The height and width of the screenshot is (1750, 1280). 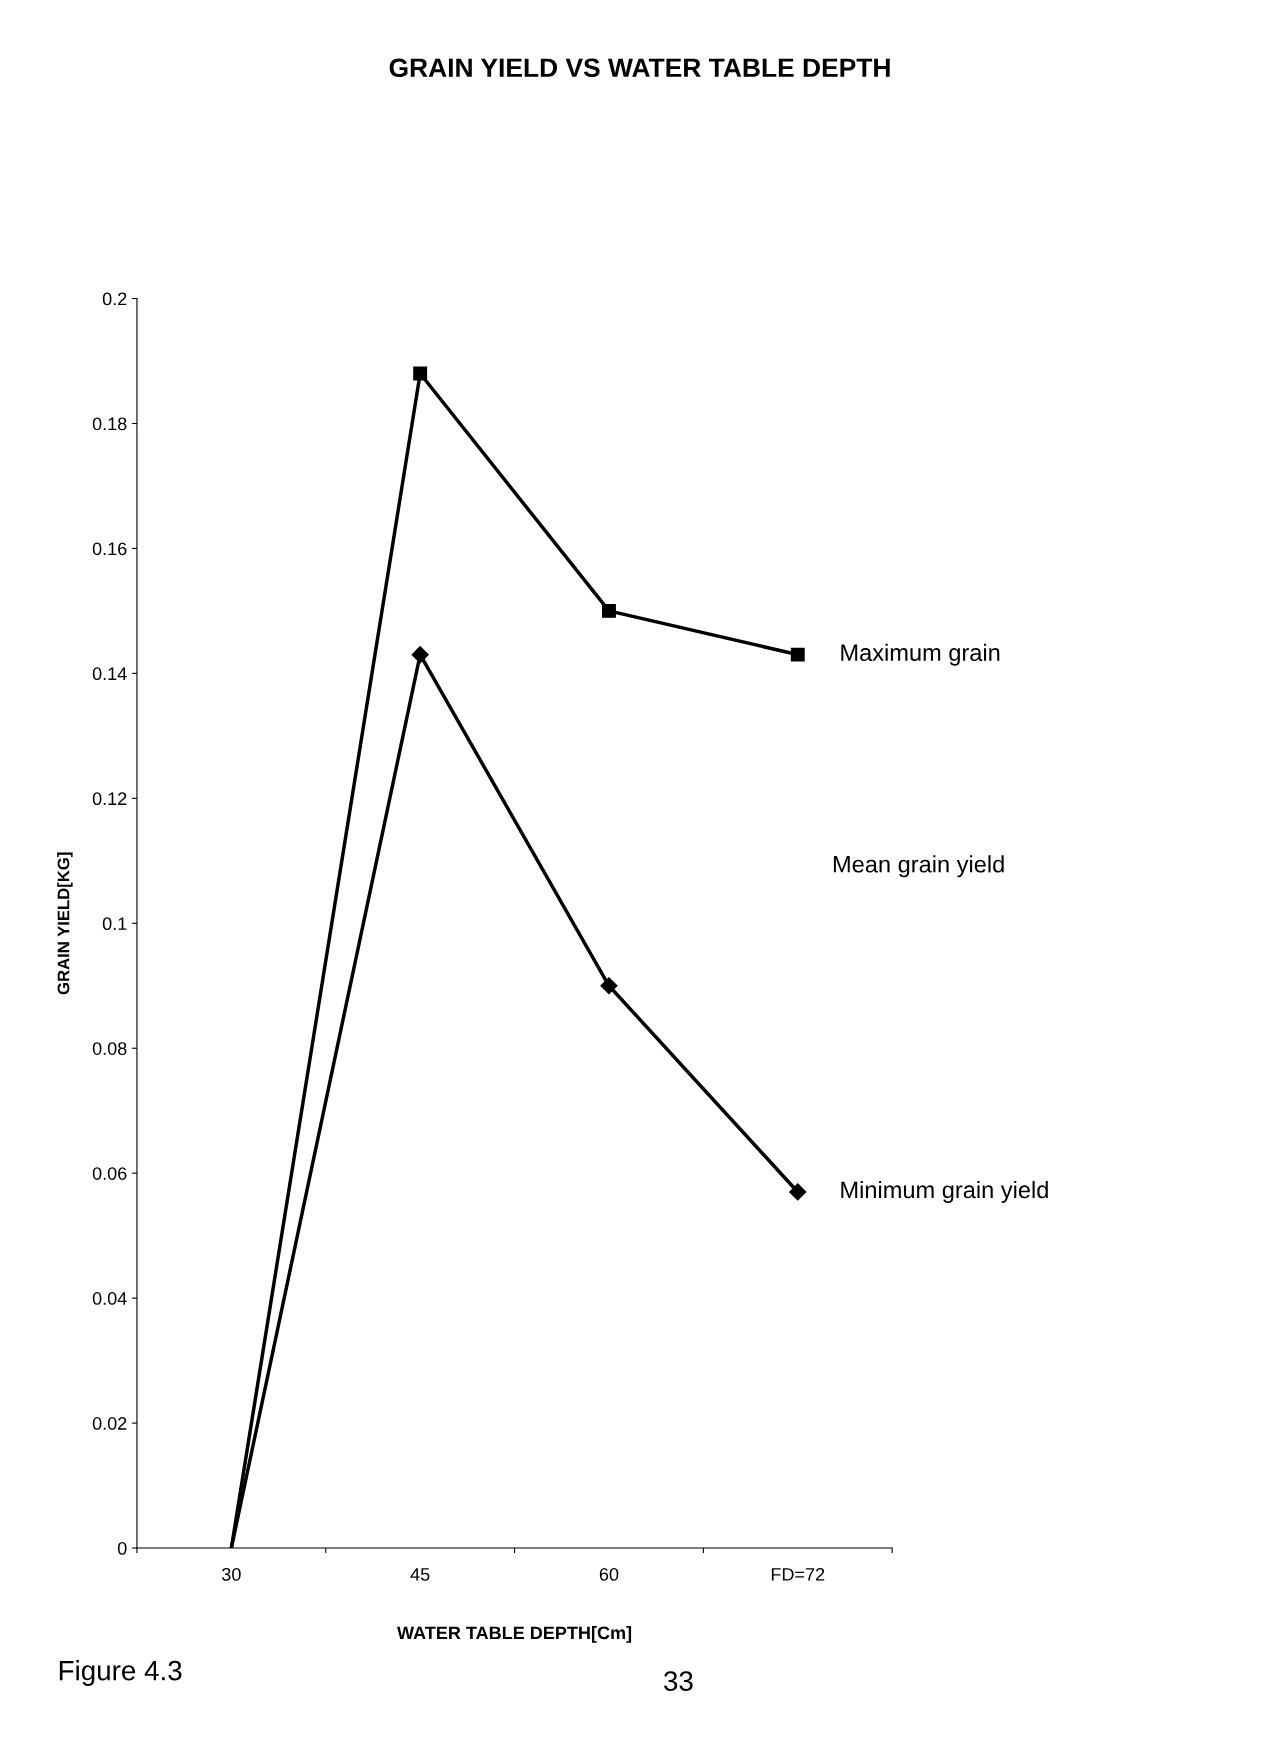 What do you see at coordinates (109, 424) in the screenshot?
I see `y-tick-label: 0.18` at bounding box center [109, 424].